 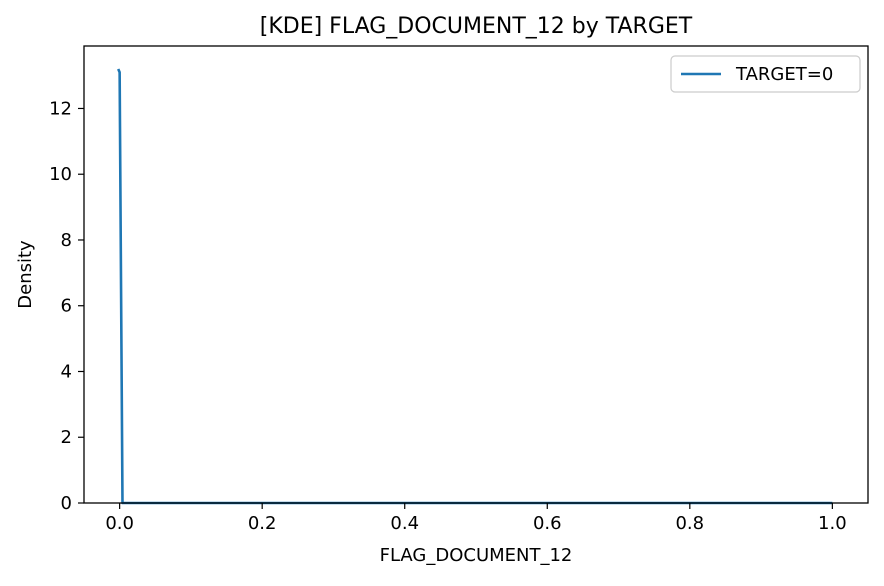 I want to click on y-axis: 0 2 4 6 8 10 12, so click(x=66, y=306).